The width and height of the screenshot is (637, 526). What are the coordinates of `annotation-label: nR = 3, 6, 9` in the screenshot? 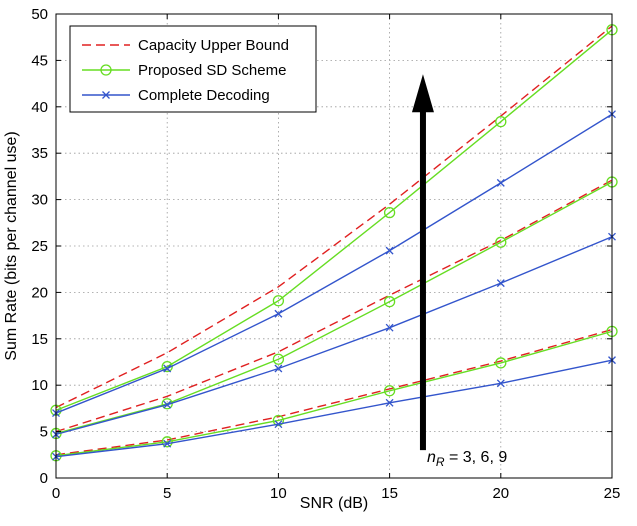 It's located at (467, 459).